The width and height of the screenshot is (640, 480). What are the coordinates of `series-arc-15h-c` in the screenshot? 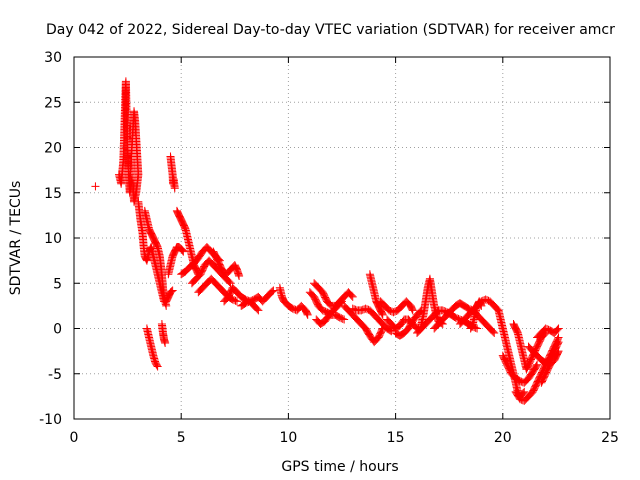 It's located at (408, 323).